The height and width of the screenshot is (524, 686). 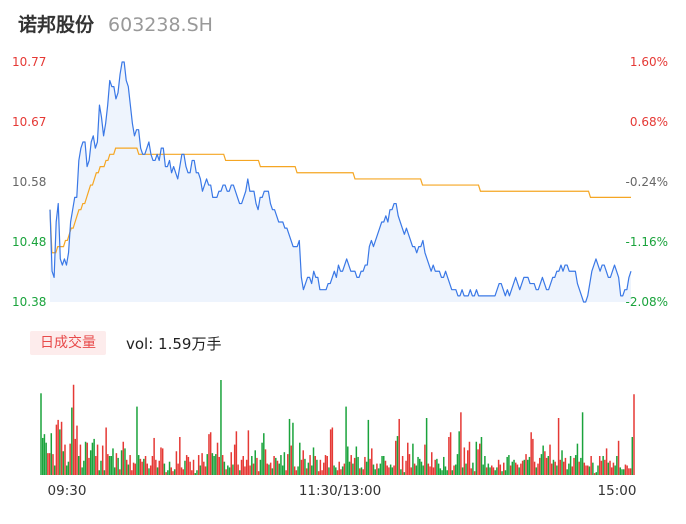 What do you see at coordinates (617, 491) in the screenshot?
I see `x-tick-label: 15:00` at bounding box center [617, 491].